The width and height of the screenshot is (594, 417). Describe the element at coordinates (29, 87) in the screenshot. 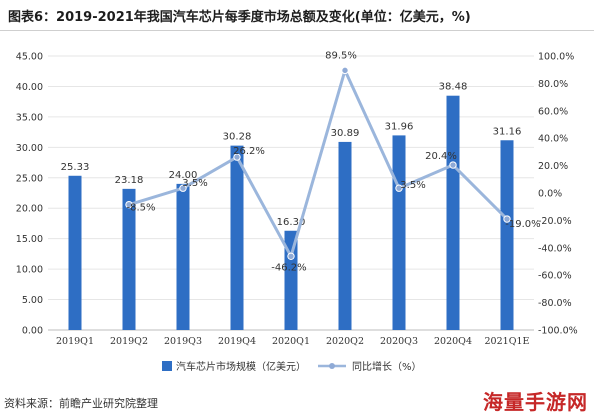

I see `y-left-tick-label: 40.00` at that location.